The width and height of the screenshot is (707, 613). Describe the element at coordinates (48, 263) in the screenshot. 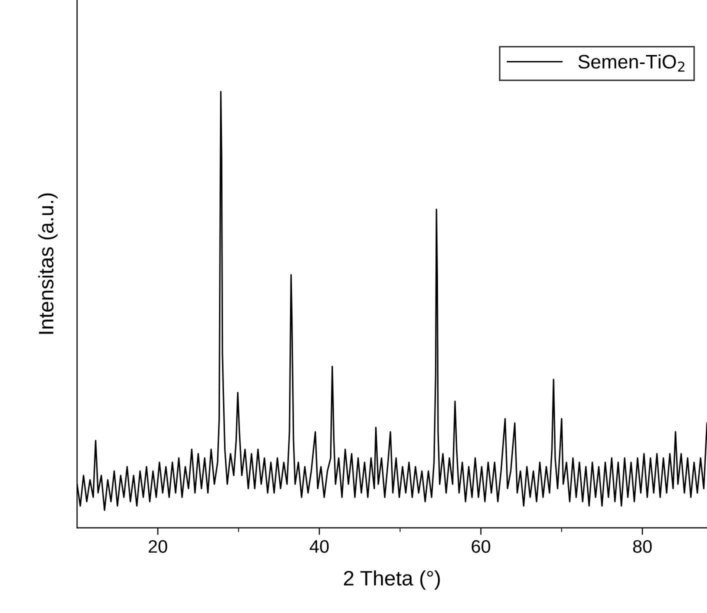

I see `y-axis-title: Intensitas (a.u.)` at that location.